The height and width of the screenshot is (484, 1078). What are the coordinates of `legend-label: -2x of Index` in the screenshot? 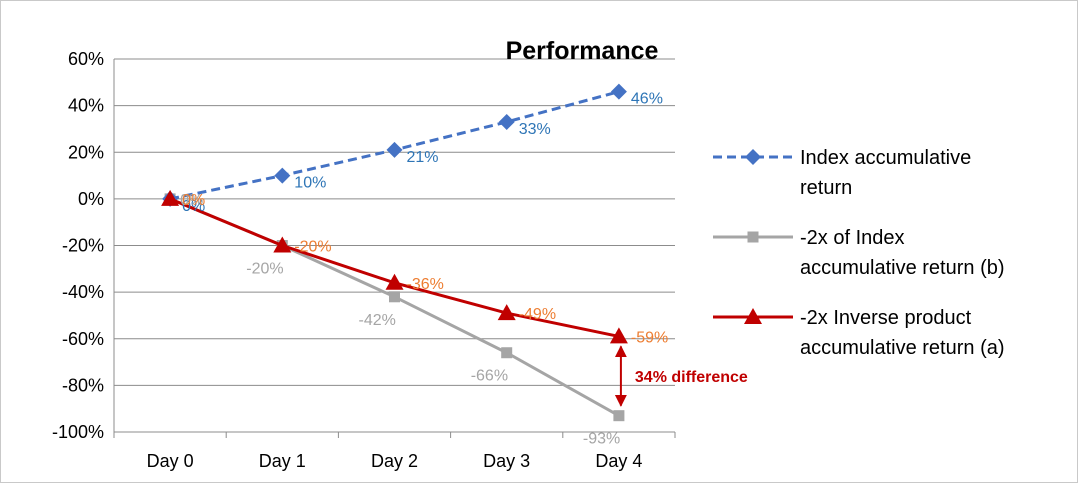 It's located at (852, 238).